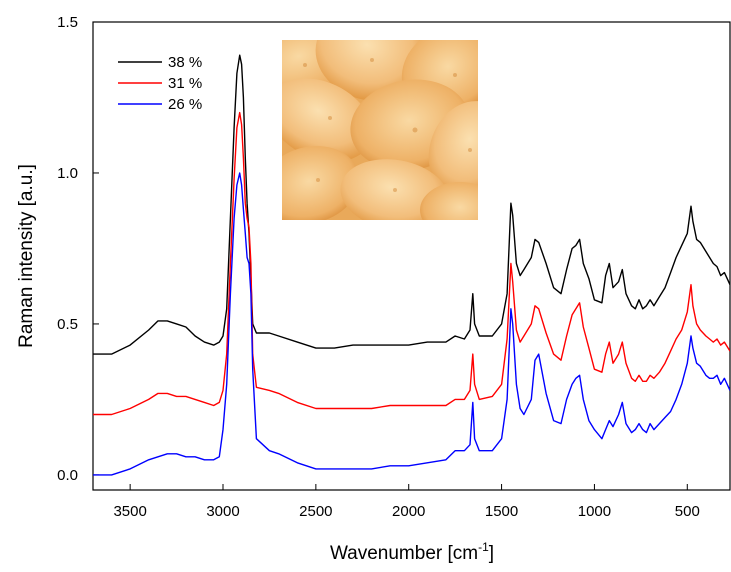  Describe the element at coordinates (406, 502) in the screenshot. I see `x-axis-ticks: 3500 3000 2500 2000 1500 1000 500` at that location.